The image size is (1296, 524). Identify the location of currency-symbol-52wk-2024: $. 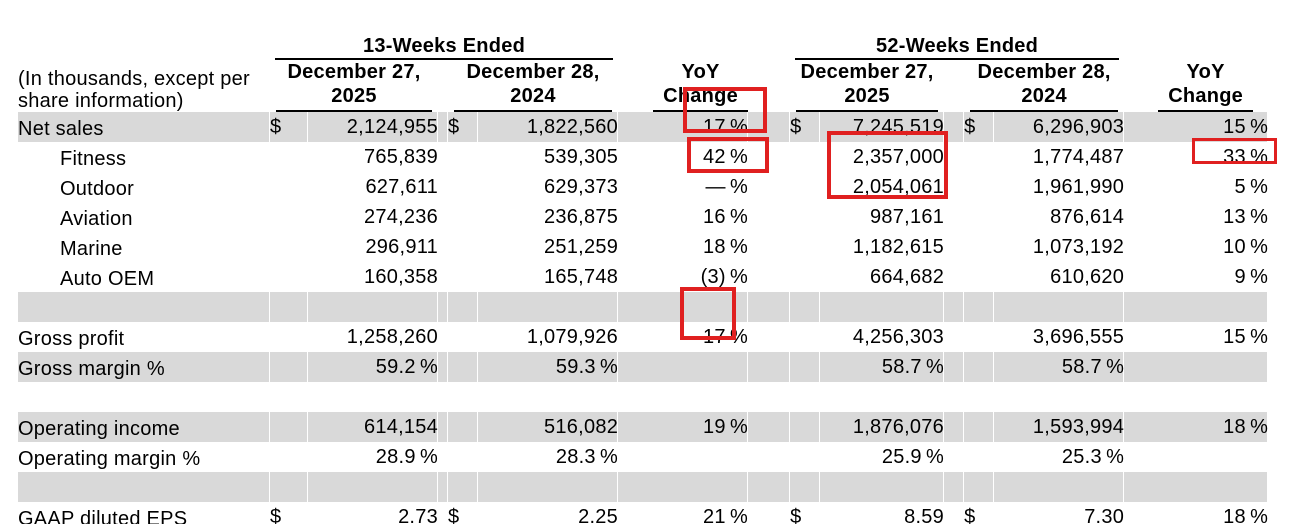
(970, 515).